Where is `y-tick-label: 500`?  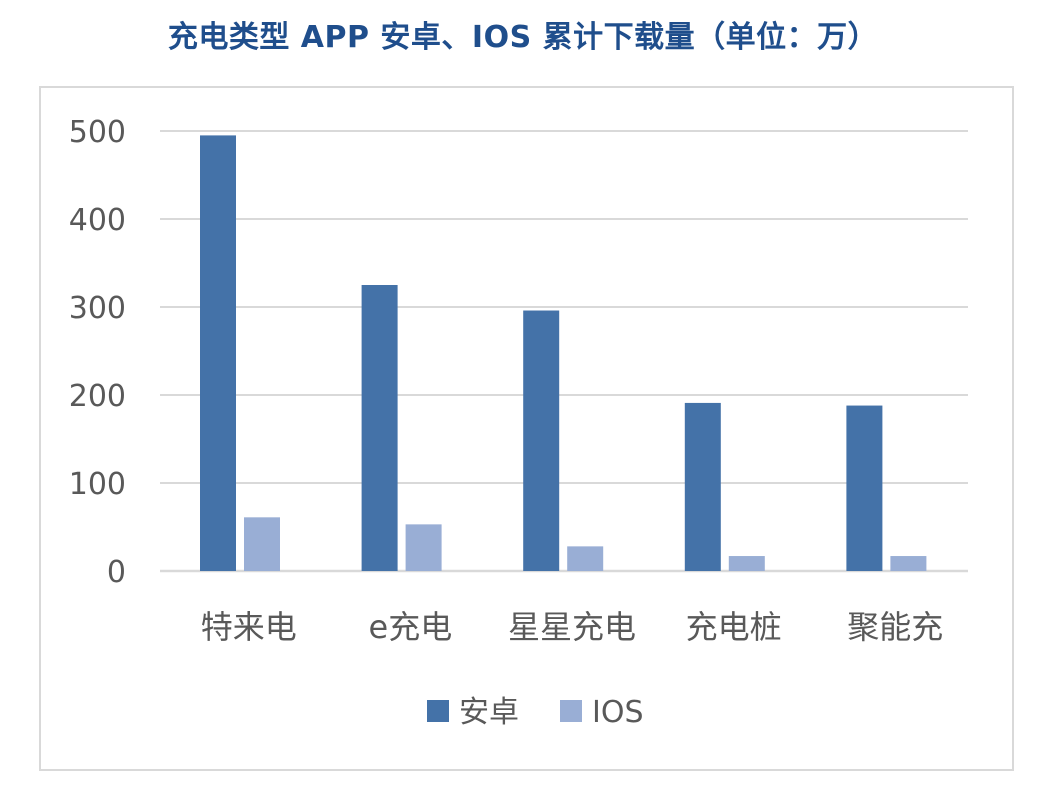 y-tick-label: 500 is located at coordinates (97, 132).